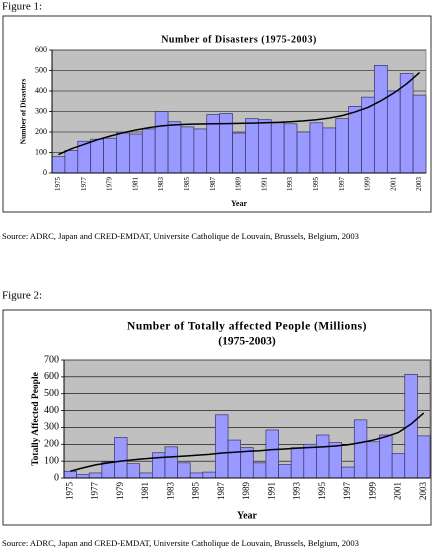 This screenshot has height=550, width=437. Describe the element at coordinates (239, 39) in the screenshot. I see `chart-title: Number of Disasters (1975-2003)` at that location.